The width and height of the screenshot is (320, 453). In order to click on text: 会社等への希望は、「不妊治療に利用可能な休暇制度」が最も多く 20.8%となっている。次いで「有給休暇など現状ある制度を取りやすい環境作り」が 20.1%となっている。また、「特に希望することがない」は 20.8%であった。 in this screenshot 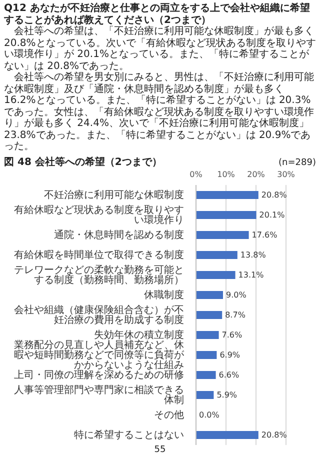, I will do `click(160, 49)`.